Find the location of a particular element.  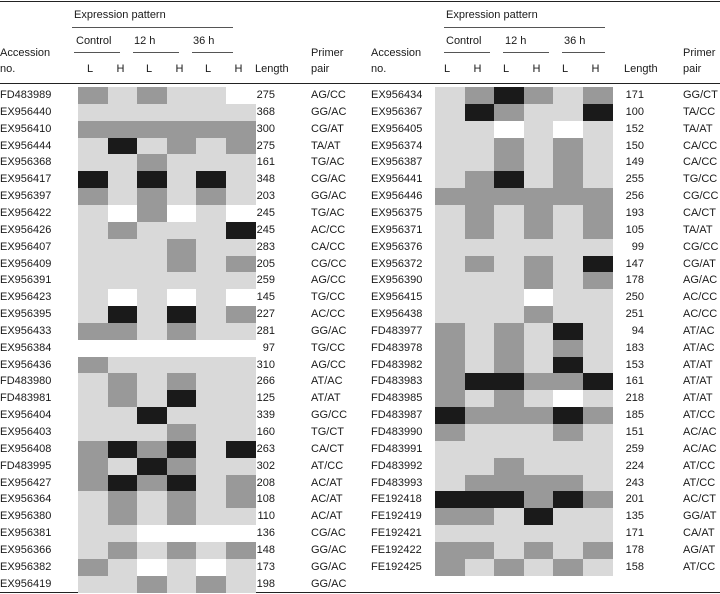

accession-number: FD483980 is located at coordinates (26, 381).